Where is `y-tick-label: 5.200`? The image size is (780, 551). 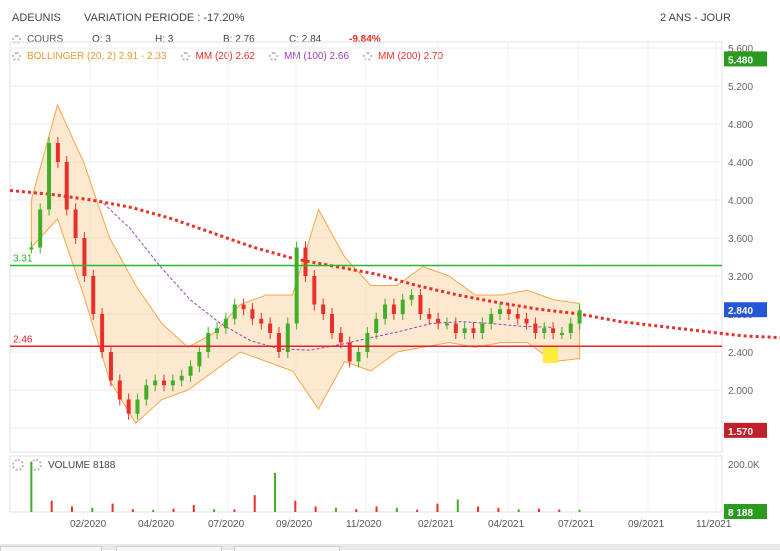
y-tick-label: 5.200 is located at coordinates (740, 87).